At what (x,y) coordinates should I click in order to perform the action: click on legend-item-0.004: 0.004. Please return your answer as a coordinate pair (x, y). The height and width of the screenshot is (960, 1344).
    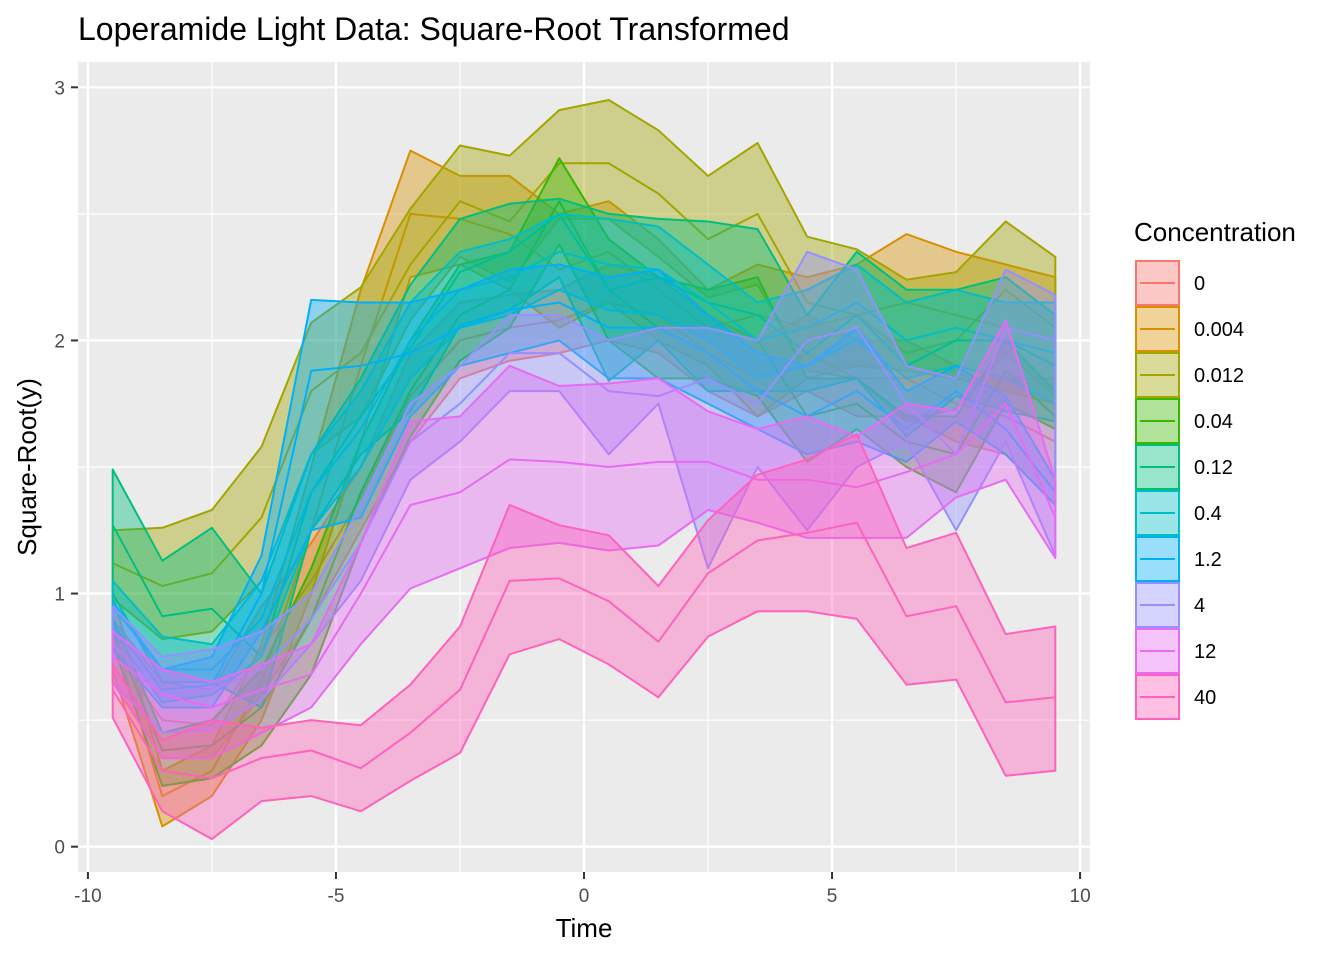
    Looking at the image, I should click on (1189, 329).